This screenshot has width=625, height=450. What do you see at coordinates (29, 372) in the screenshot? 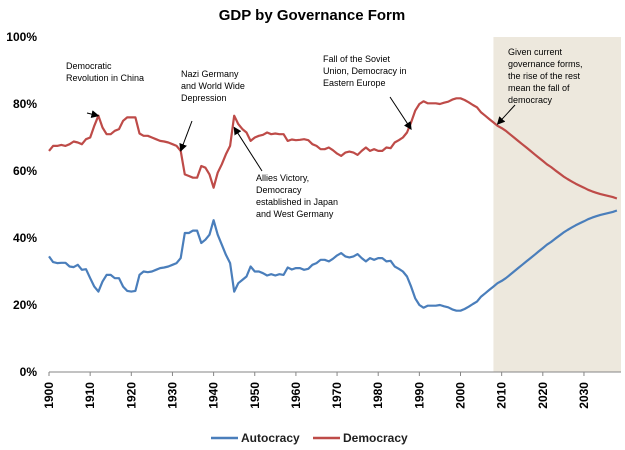
I see `y-tick-label: 0%` at bounding box center [29, 372].